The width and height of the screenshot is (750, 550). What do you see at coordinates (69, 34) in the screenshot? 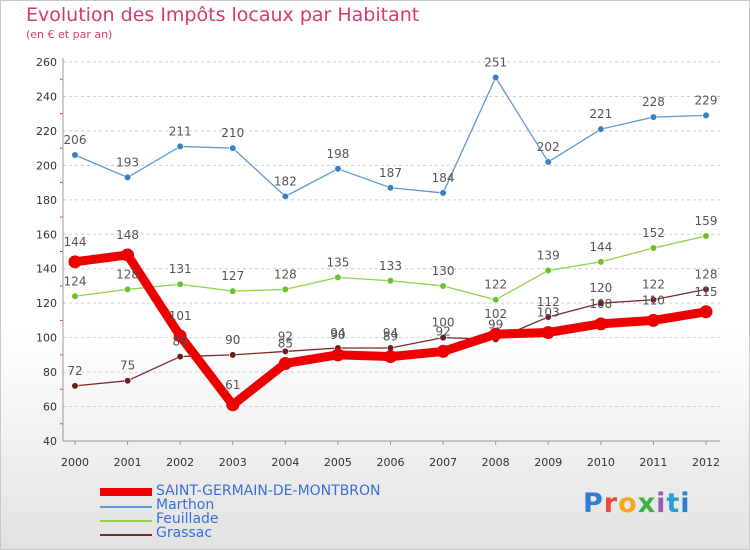
I see `chart-subtitle: (en € et par an)` at bounding box center [69, 34].